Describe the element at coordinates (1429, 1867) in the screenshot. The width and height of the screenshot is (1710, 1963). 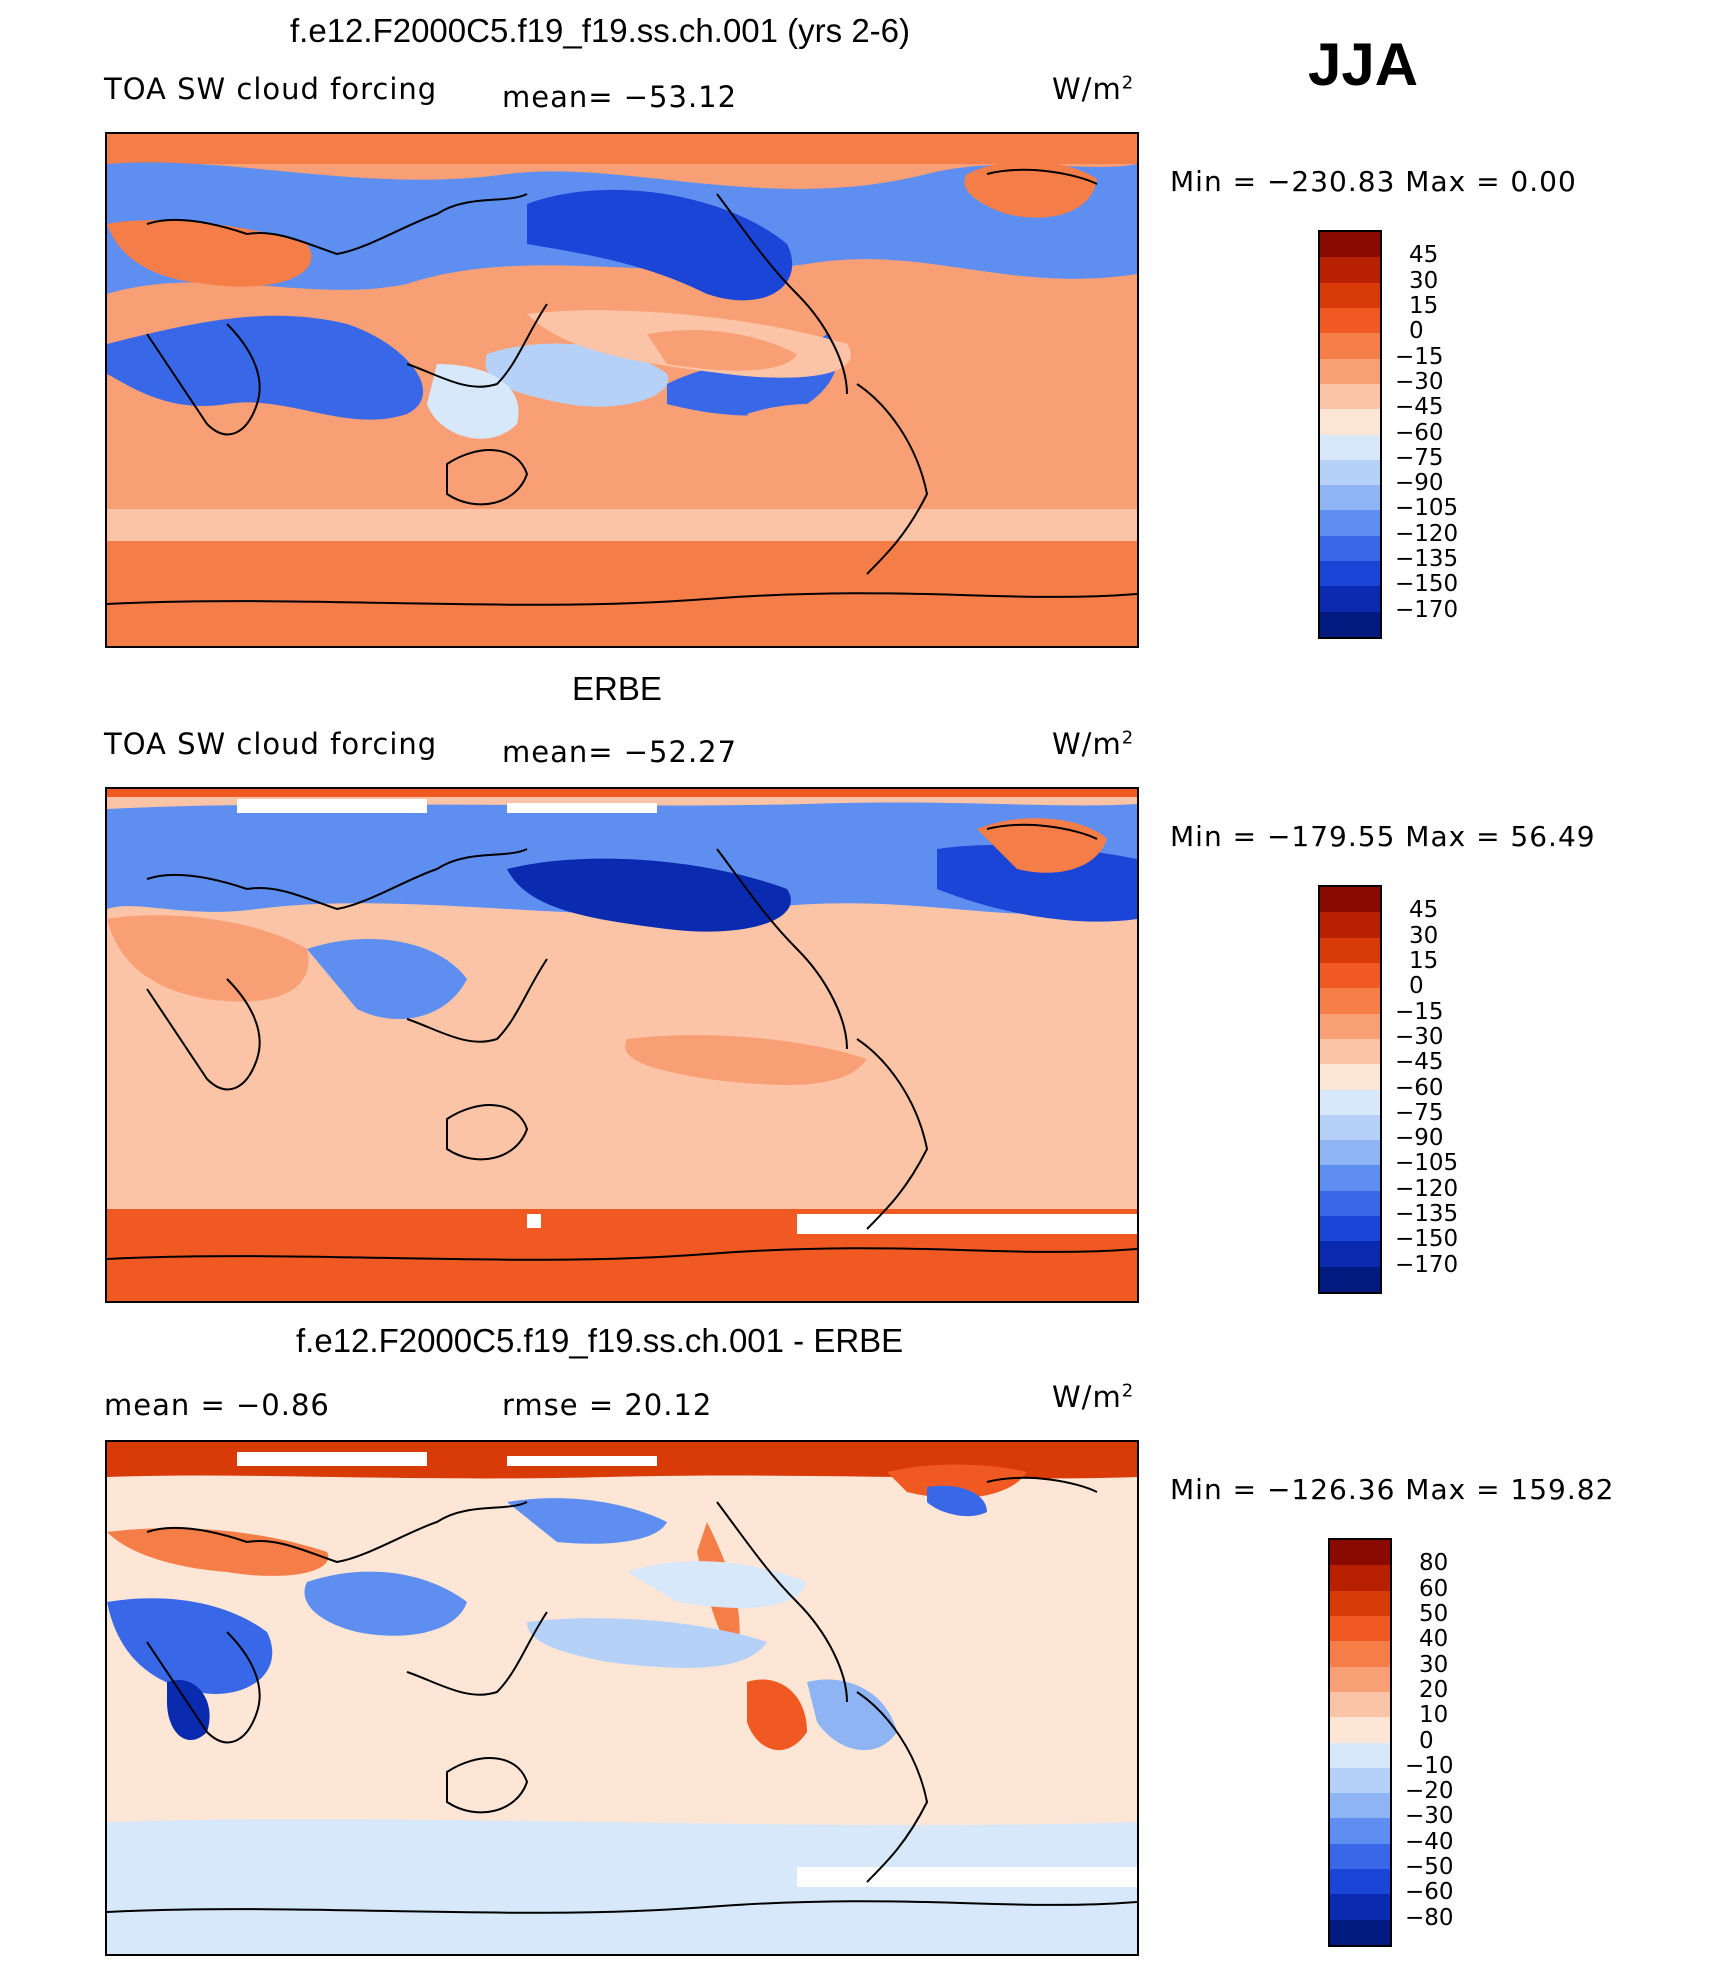
I see `colorbar-tick-label: −50` at that location.